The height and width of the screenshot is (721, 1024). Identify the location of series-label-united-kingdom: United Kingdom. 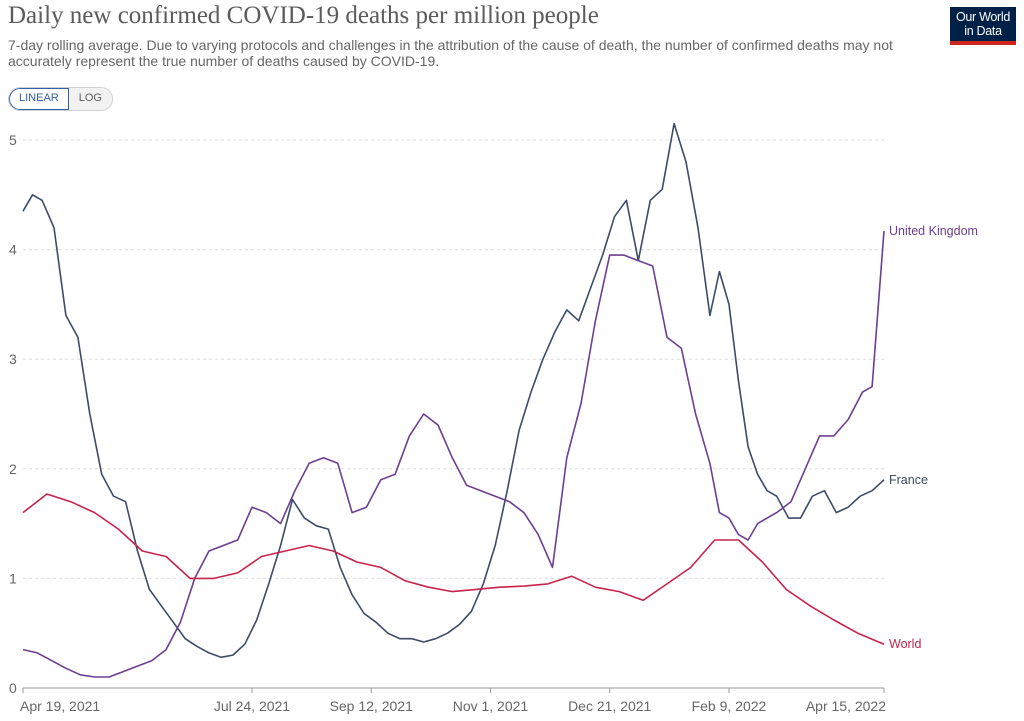
(933, 231).